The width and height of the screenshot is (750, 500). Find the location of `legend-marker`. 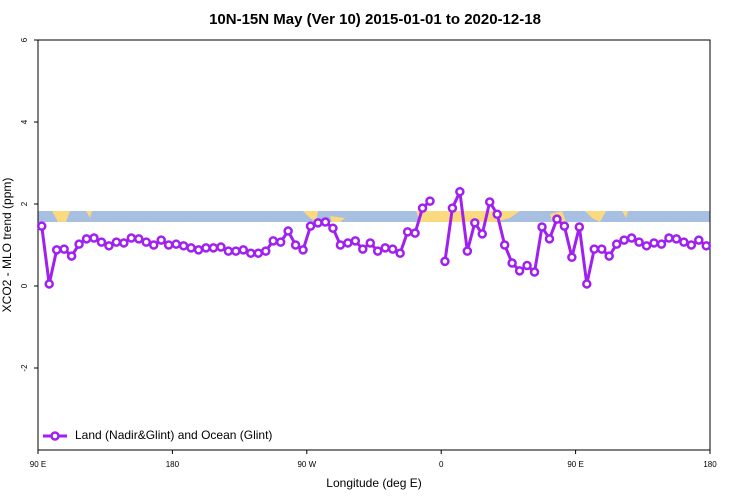

legend-marker is located at coordinates (55, 436).